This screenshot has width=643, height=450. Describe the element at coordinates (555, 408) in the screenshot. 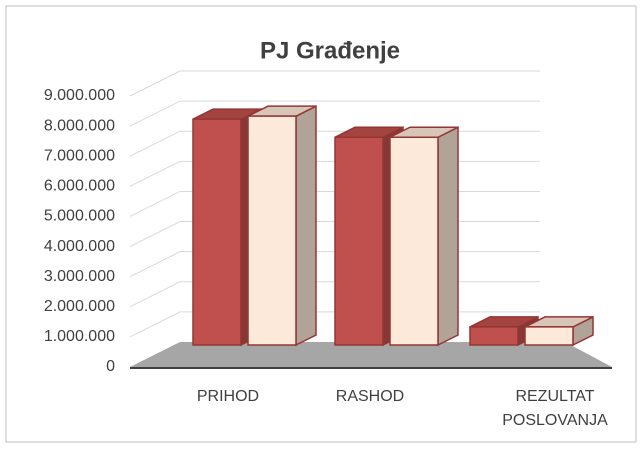

I see `x-tick-label: REZULTAT POSLOVANJA` at that location.